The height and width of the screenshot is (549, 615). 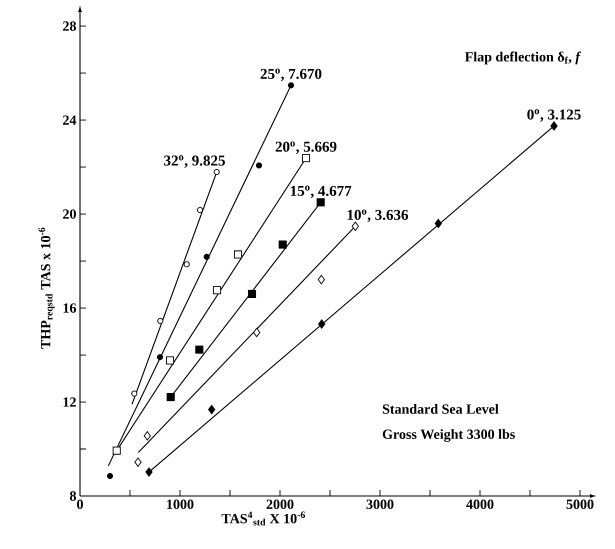 What do you see at coordinates (321, 192) in the screenshot?
I see `series-label: 15$^{o}$, 4.677` at bounding box center [321, 192].